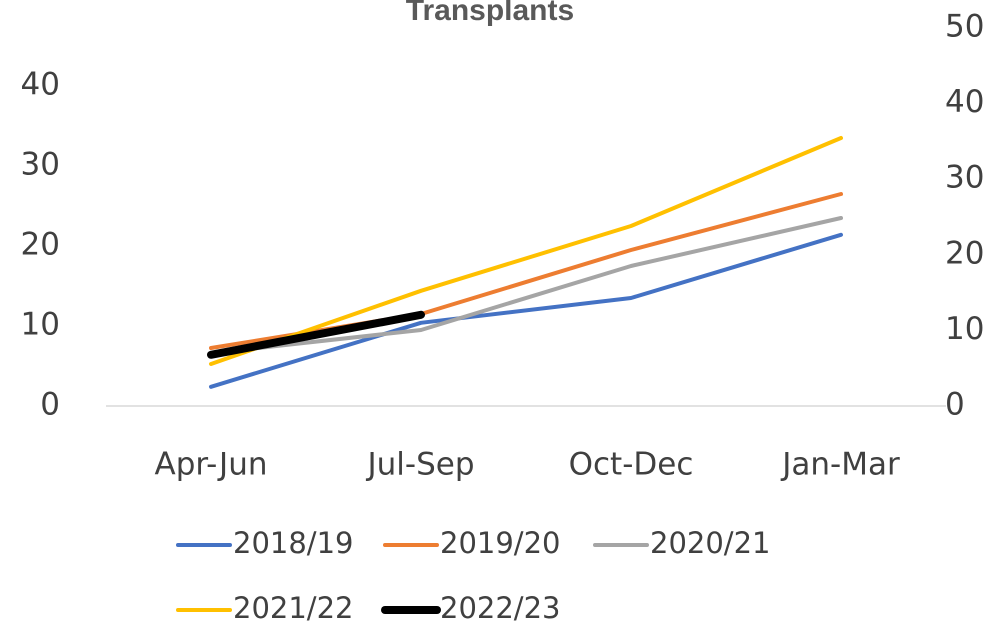  Describe the element at coordinates (40, 85) in the screenshot. I see `y-tick-label: 40` at that location.